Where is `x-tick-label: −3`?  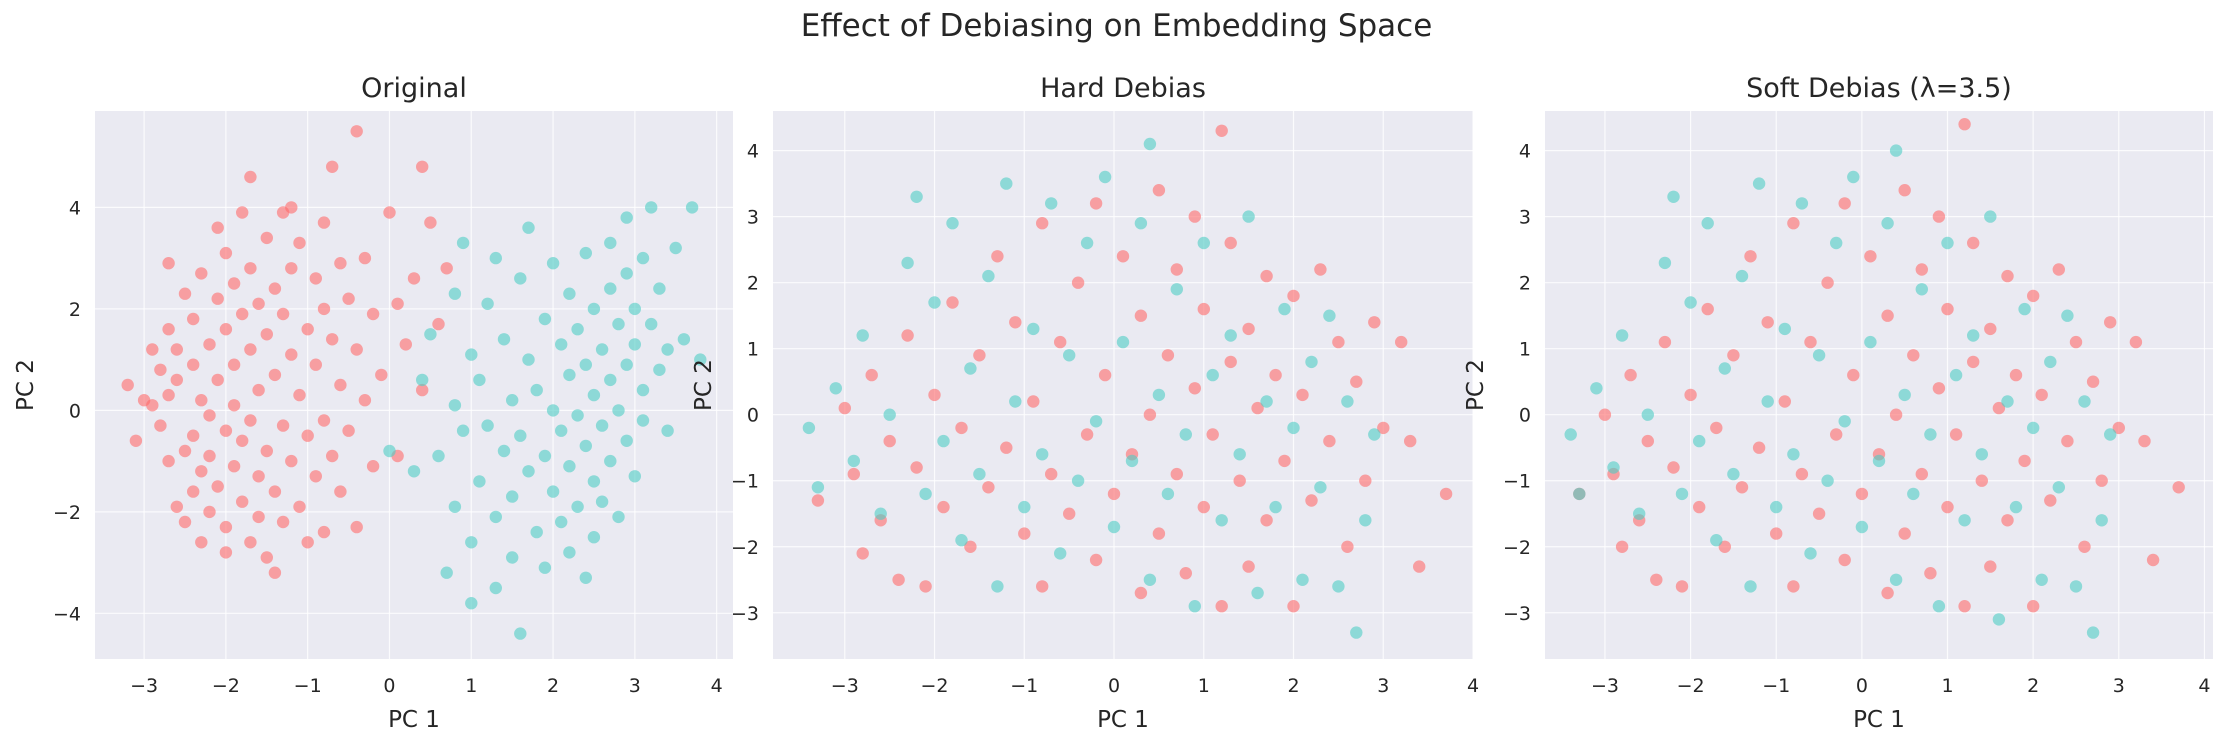 x-tick-label: −3 is located at coordinates (1605, 686).